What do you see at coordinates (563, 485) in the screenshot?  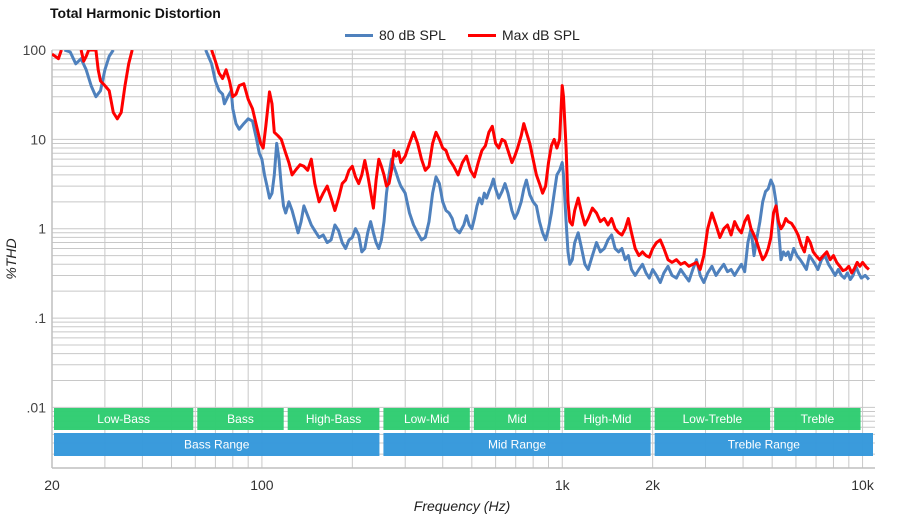 I see `x-tick-label: 1k` at bounding box center [563, 485].